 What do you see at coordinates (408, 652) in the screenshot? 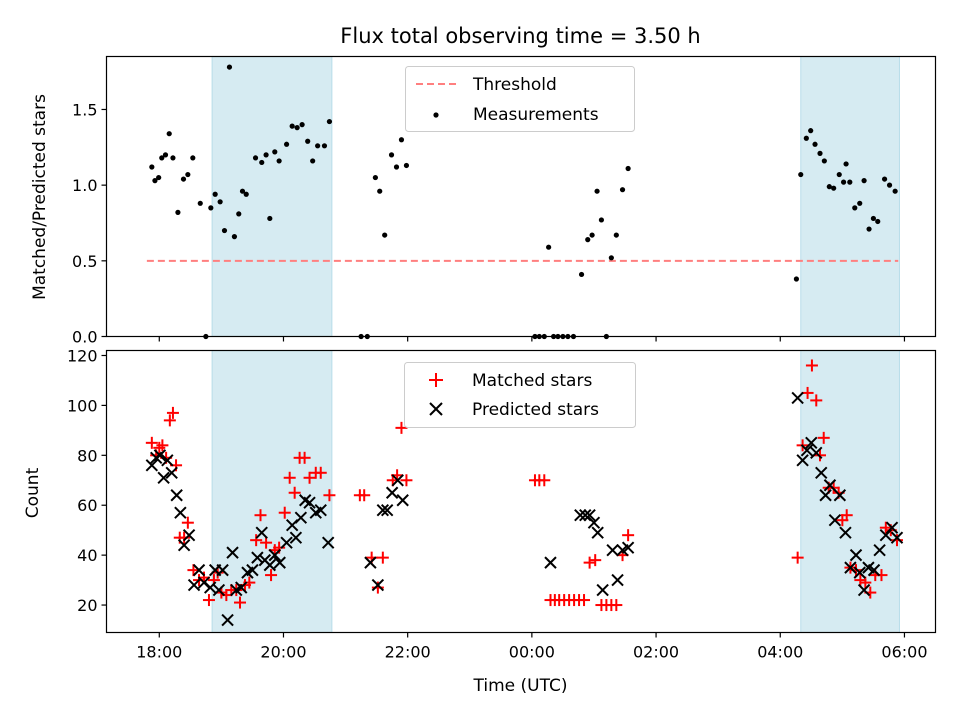
I see `x-tick-label: 22:00` at bounding box center [408, 652].